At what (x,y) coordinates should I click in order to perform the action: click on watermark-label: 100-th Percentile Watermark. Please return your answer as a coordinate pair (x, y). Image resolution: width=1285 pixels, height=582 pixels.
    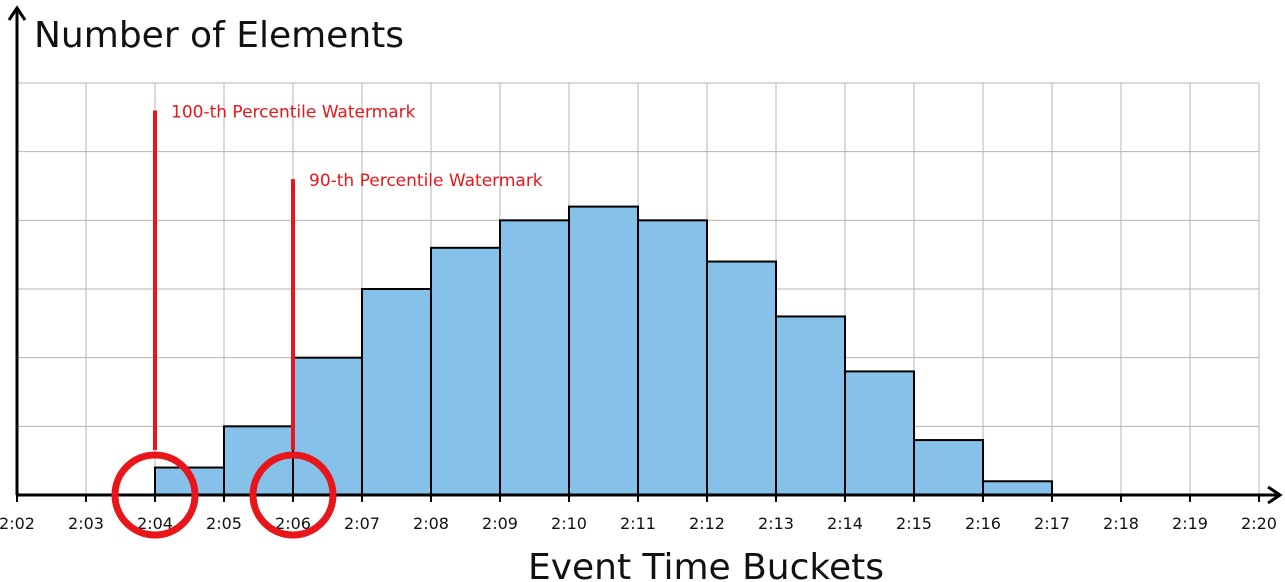
    Looking at the image, I should click on (293, 112).